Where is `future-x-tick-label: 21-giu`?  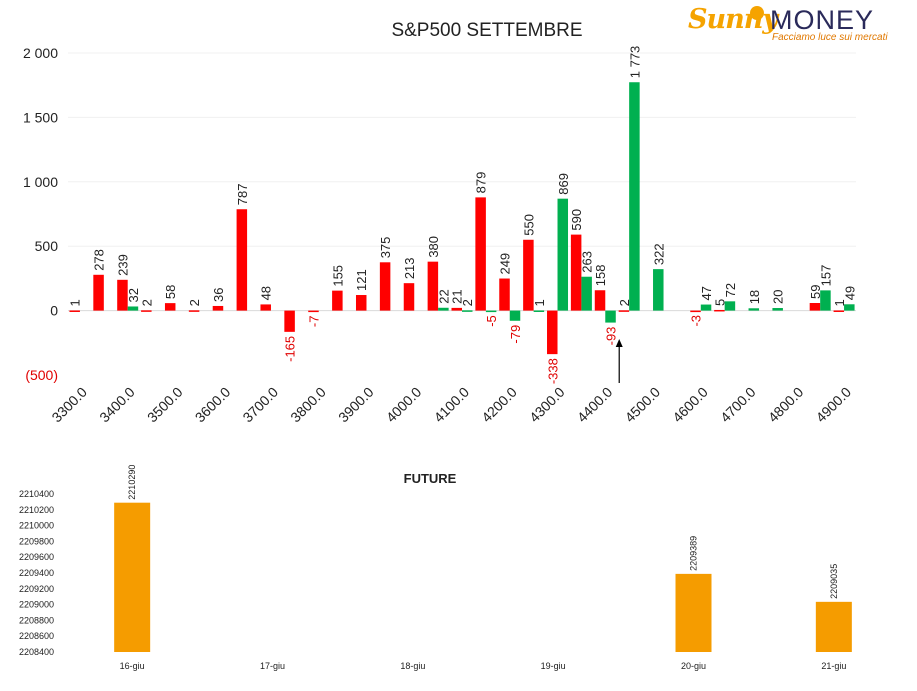 future-x-tick-label: 21-giu is located at coordinates (833, 666).